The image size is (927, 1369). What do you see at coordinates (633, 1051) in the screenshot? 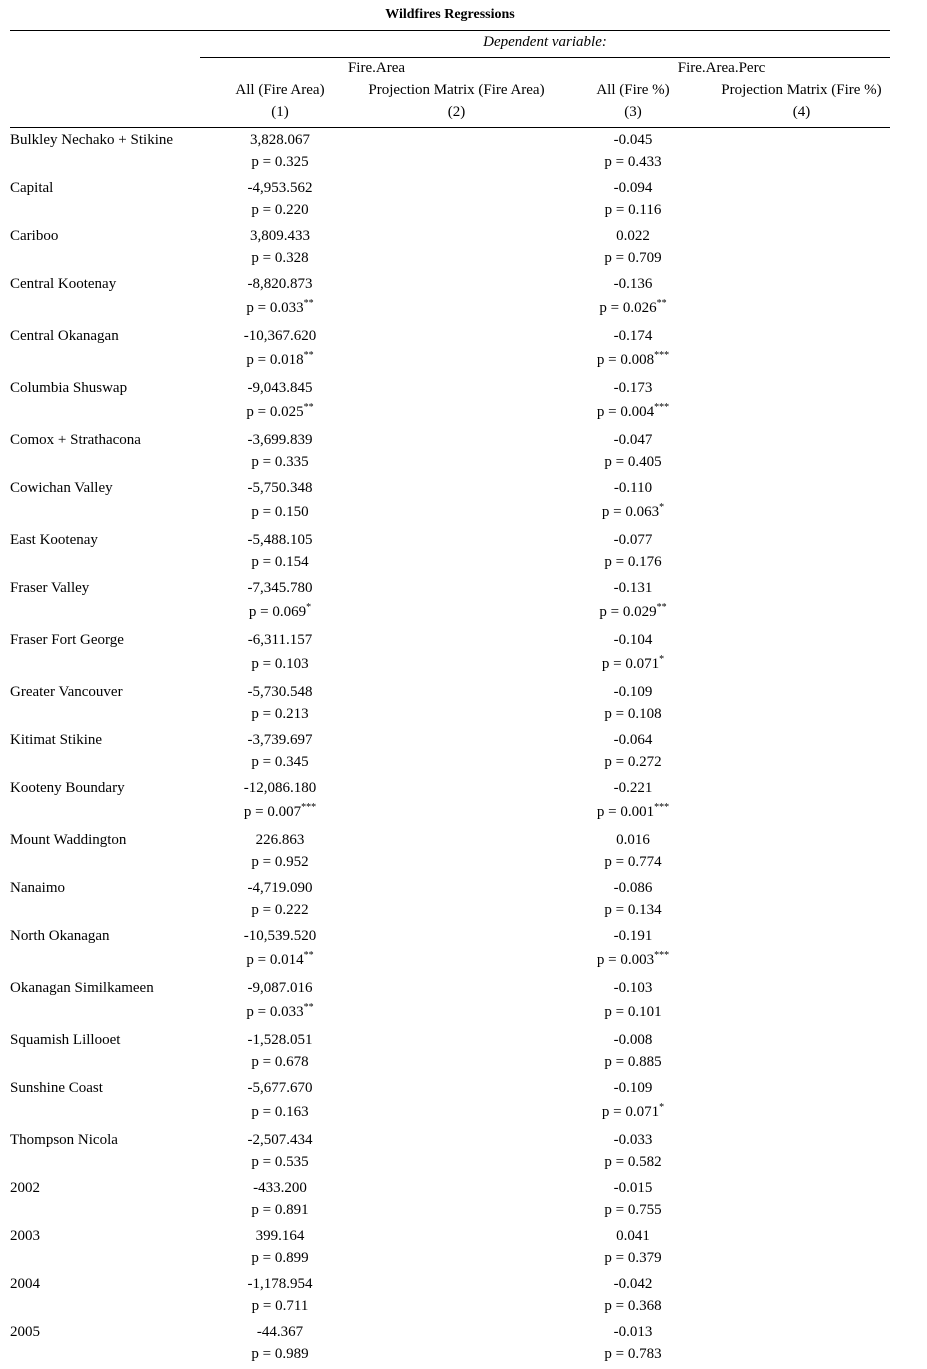
I see `col-3-cell: -0.008 p = 0.885` at bounding box center [633, 1051].